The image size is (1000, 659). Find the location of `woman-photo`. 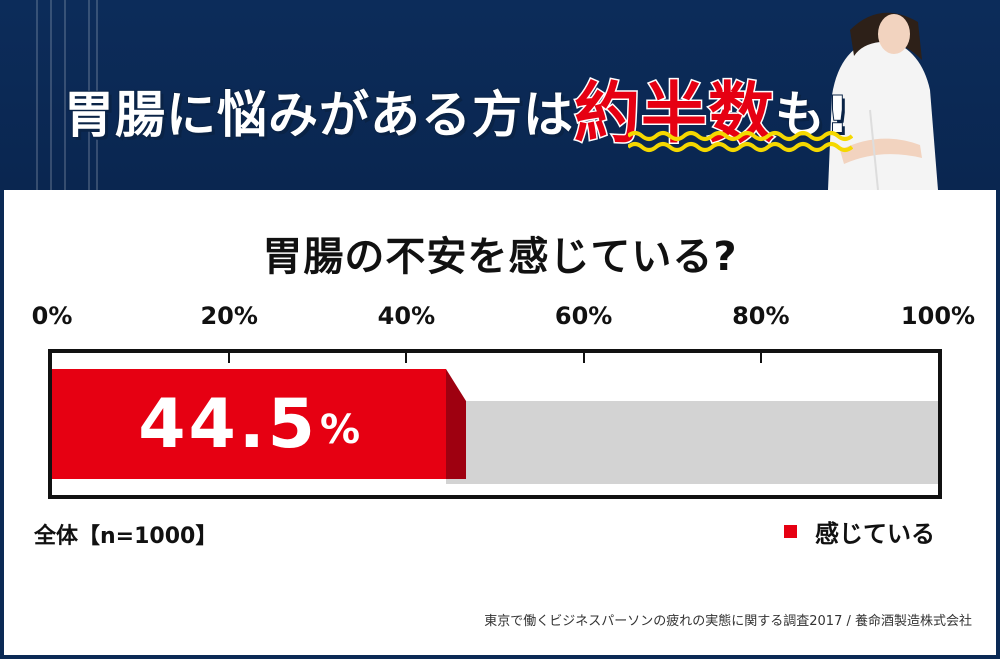

woman-photo is located at coordinates (883, 101).